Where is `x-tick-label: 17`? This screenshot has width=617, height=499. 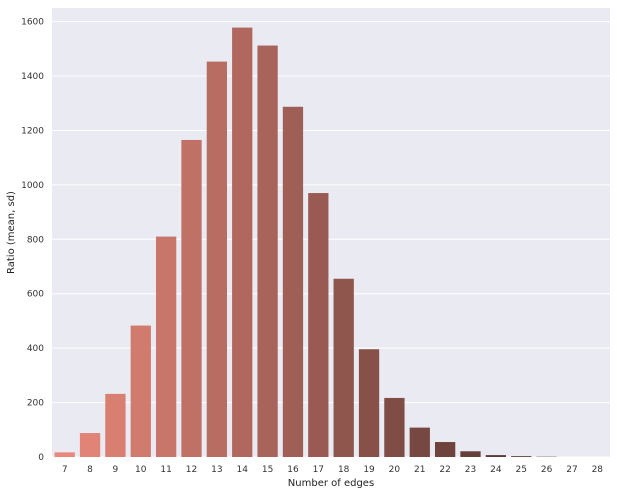
x-tick-label: 17 is located at coordinates (318, 470).